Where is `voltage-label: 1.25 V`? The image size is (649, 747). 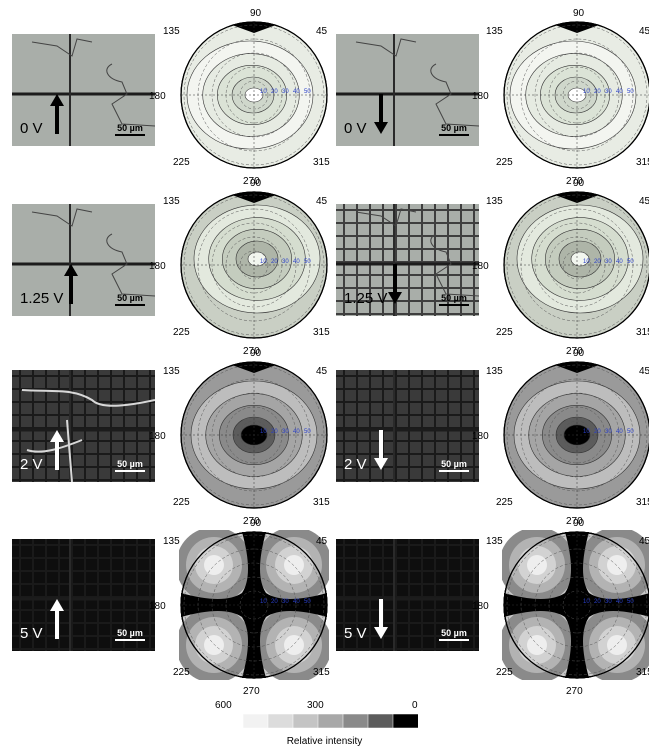 voltage-label: 1.25 V is located at coordinates (42, 298).